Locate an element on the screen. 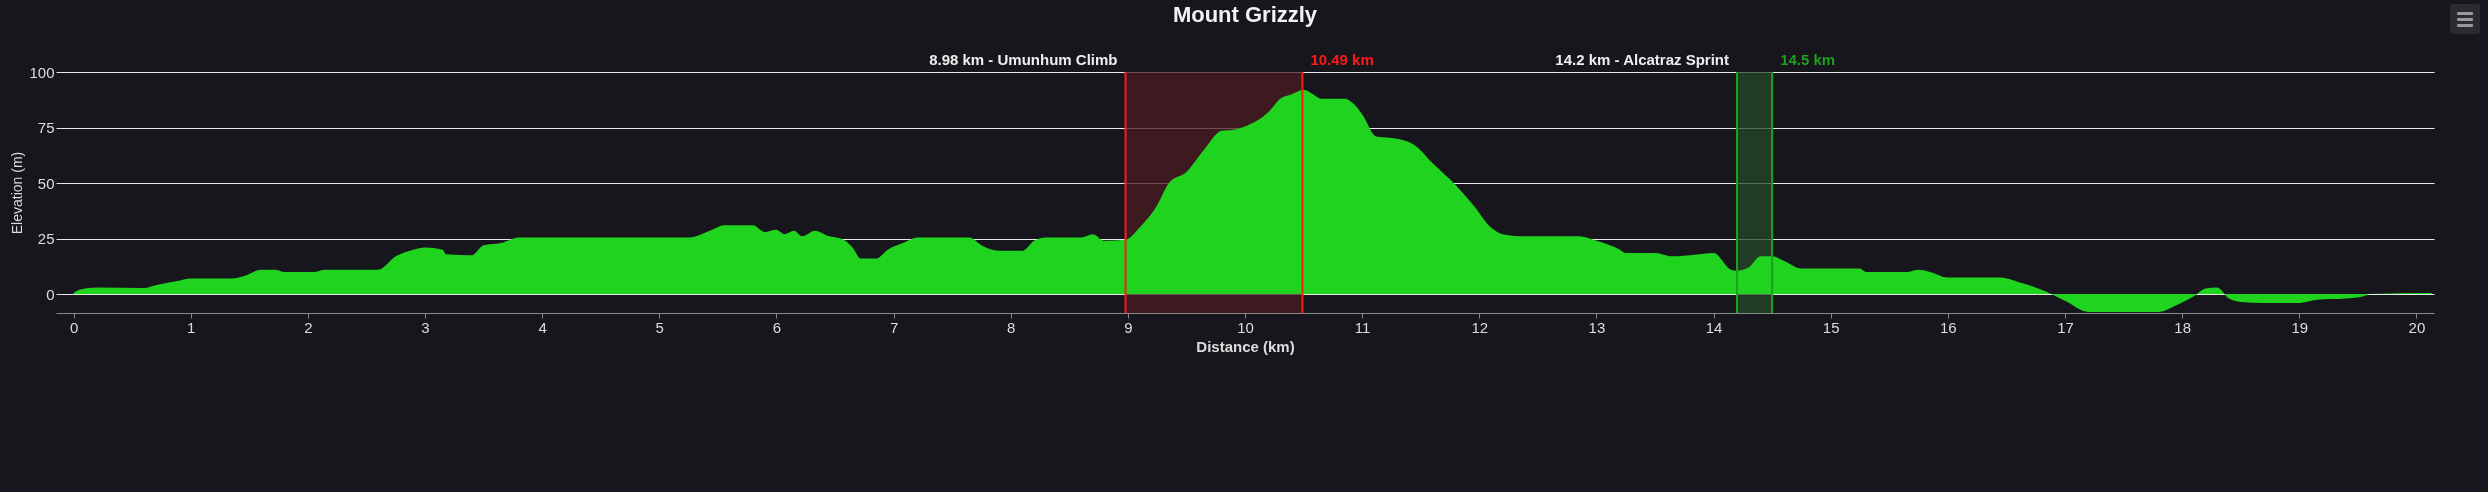  x-tick-label: 18 is located at coordinates (2182, 327).